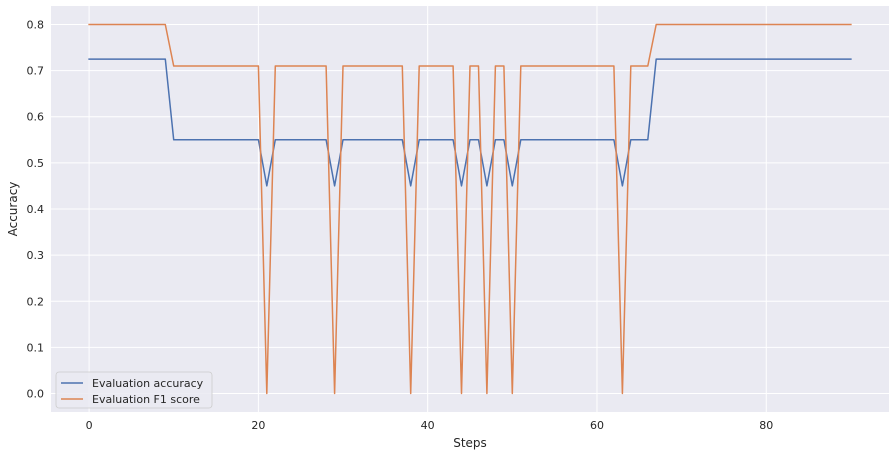  What do you see at coordinates (36, 24) in the screenshot?
I see `y-tick-label: 0.8` at bounding box center [36, 24].